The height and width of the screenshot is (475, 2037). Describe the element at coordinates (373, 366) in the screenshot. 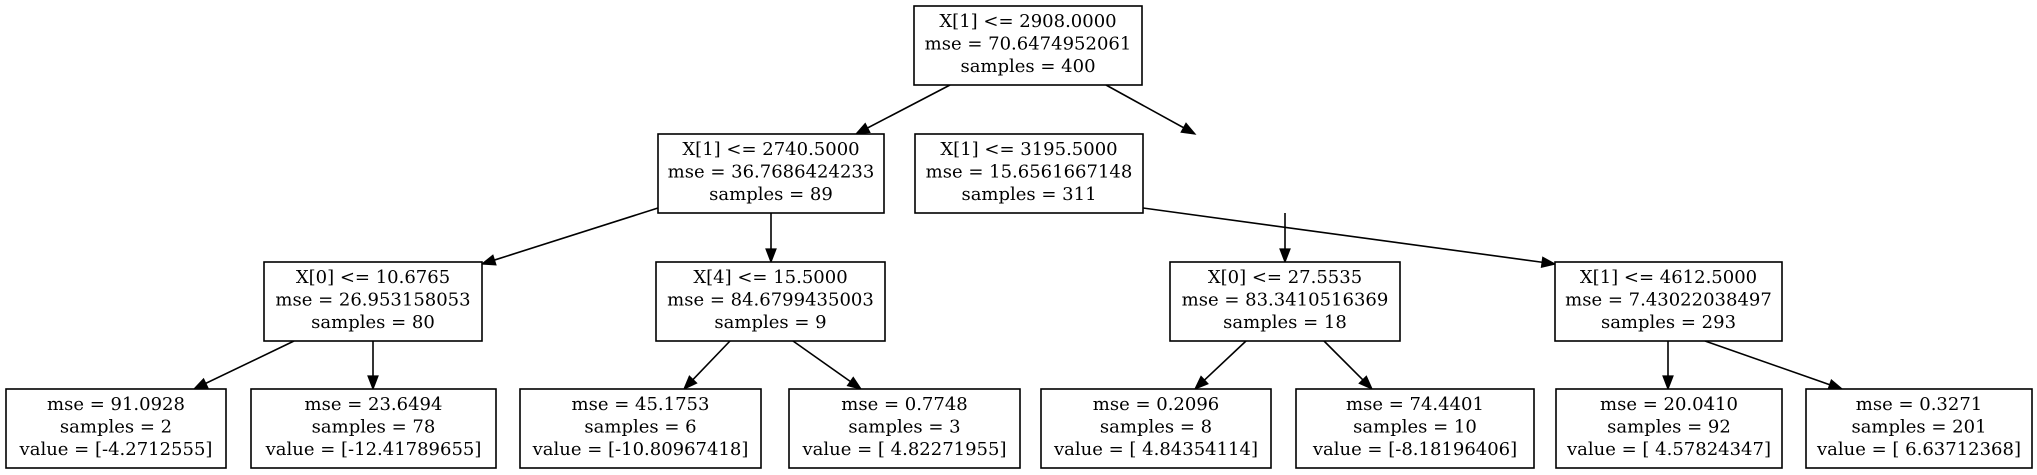

I see `edge-n3-n8` at that location.